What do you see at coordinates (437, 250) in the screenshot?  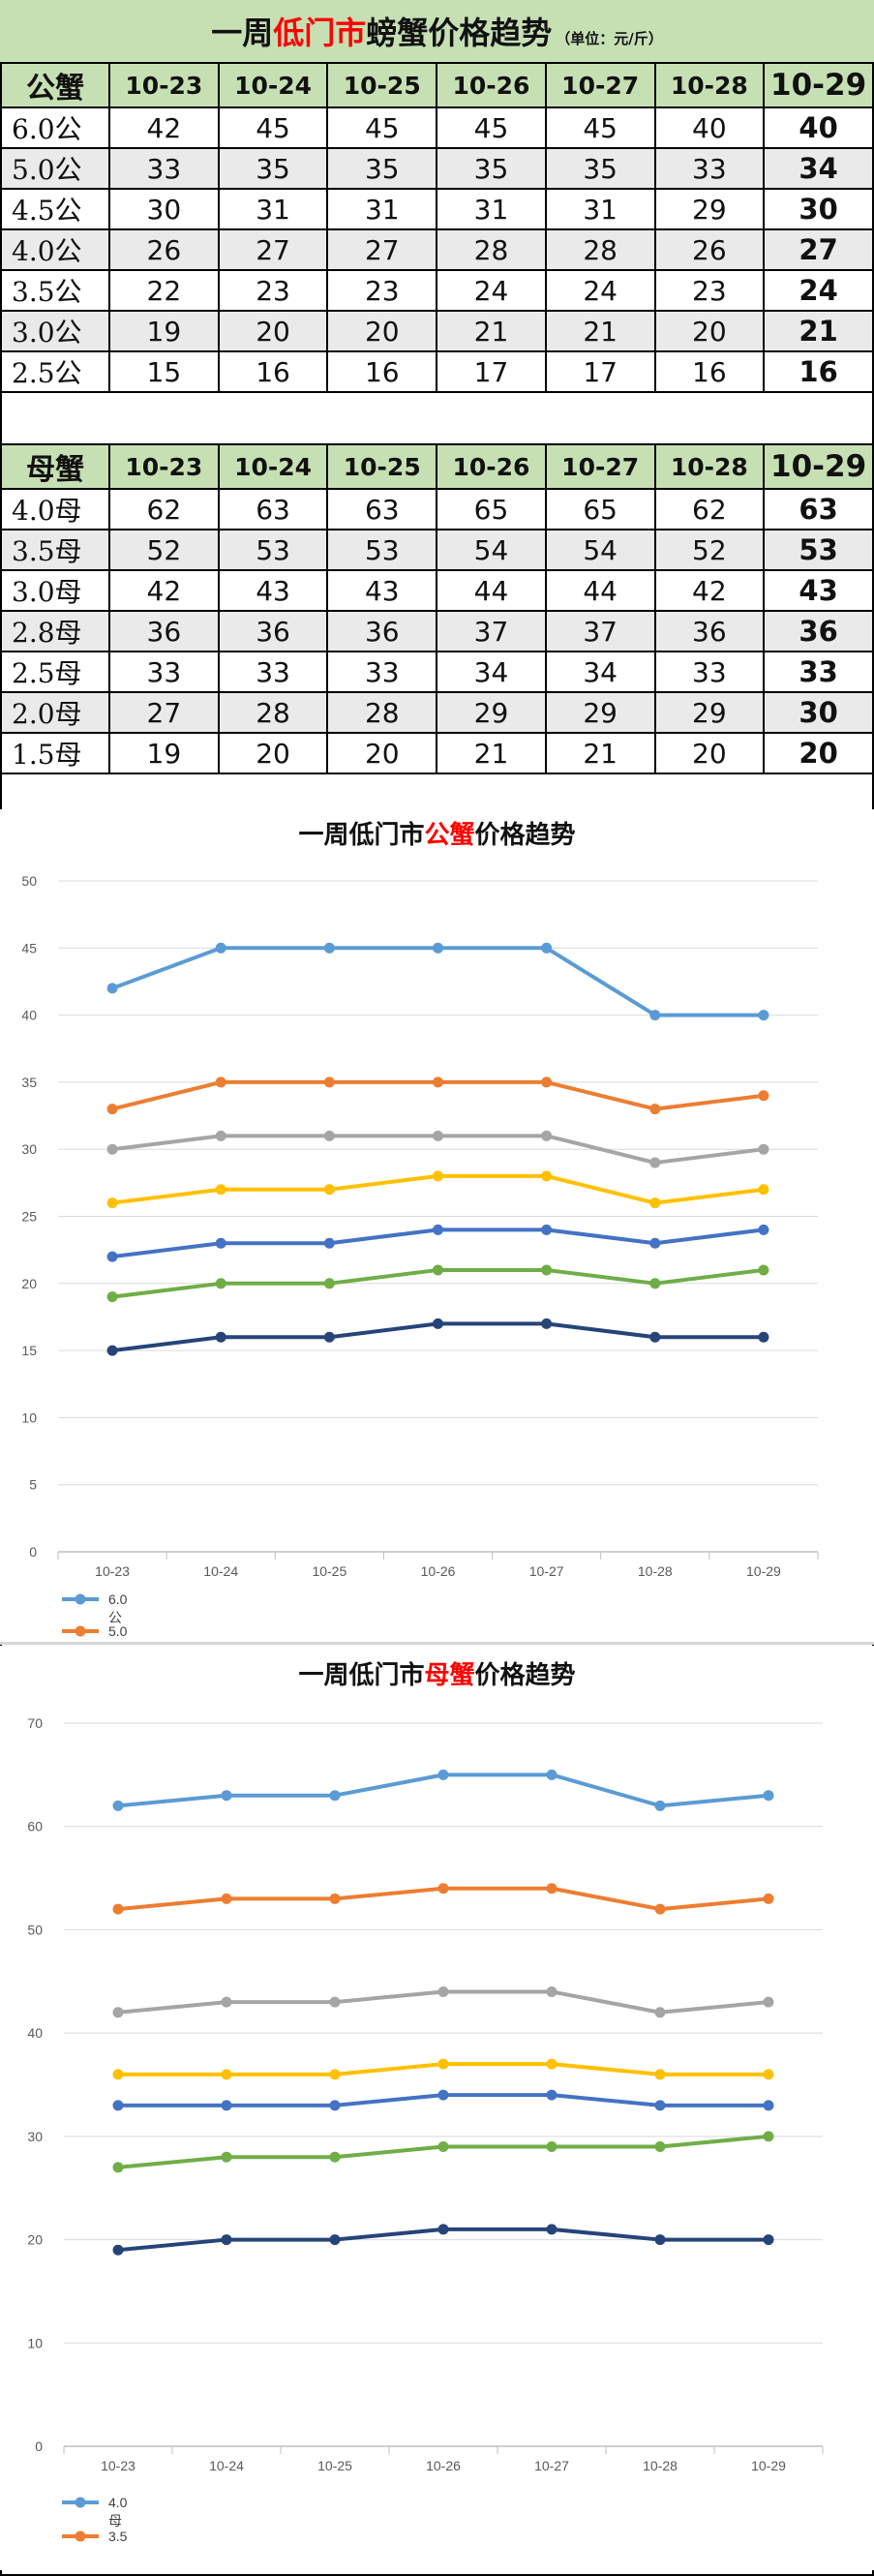 I see `table-row: 4.0公 26 27 27 28 28 26 27` at bounding box center [437, 250].